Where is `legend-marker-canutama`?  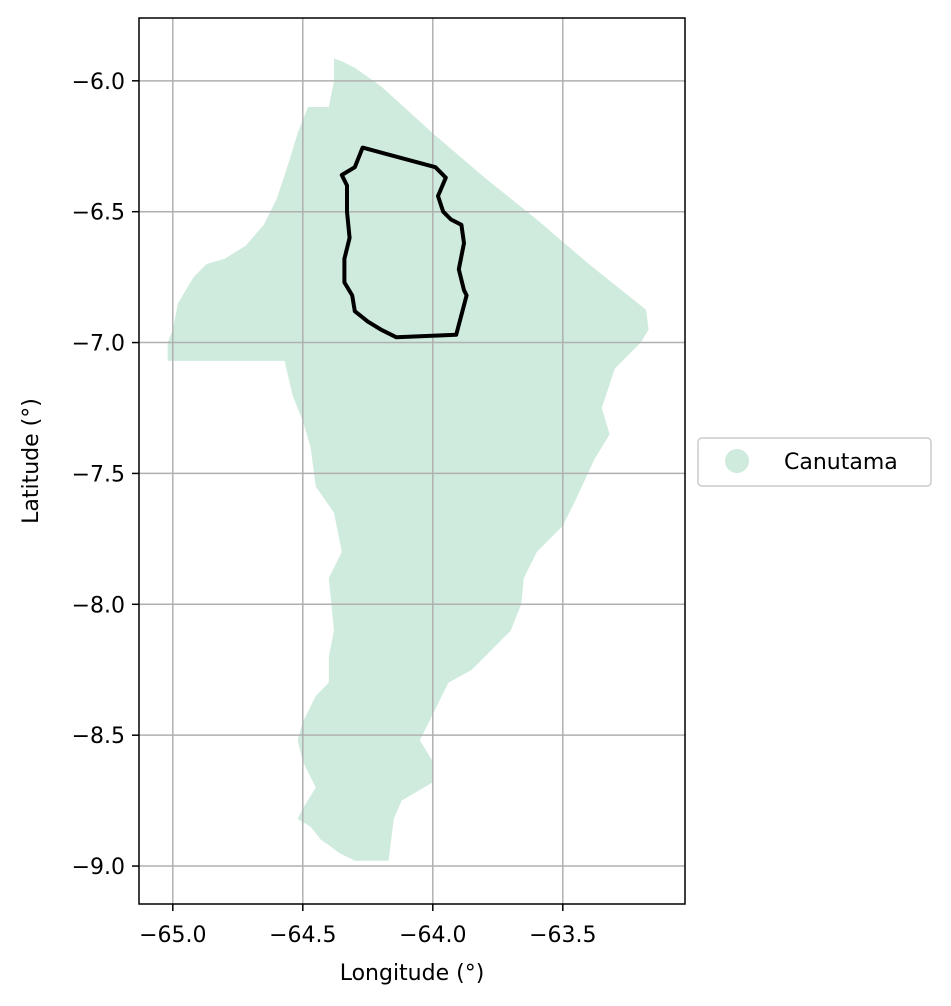 legend-marker-canutama is located at coordinates (737, 461).